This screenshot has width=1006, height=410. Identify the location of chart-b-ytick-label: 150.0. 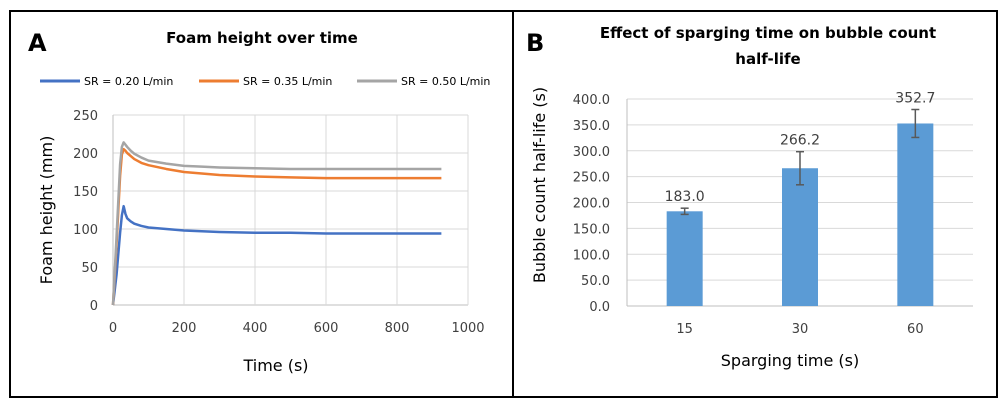
(591, 229).